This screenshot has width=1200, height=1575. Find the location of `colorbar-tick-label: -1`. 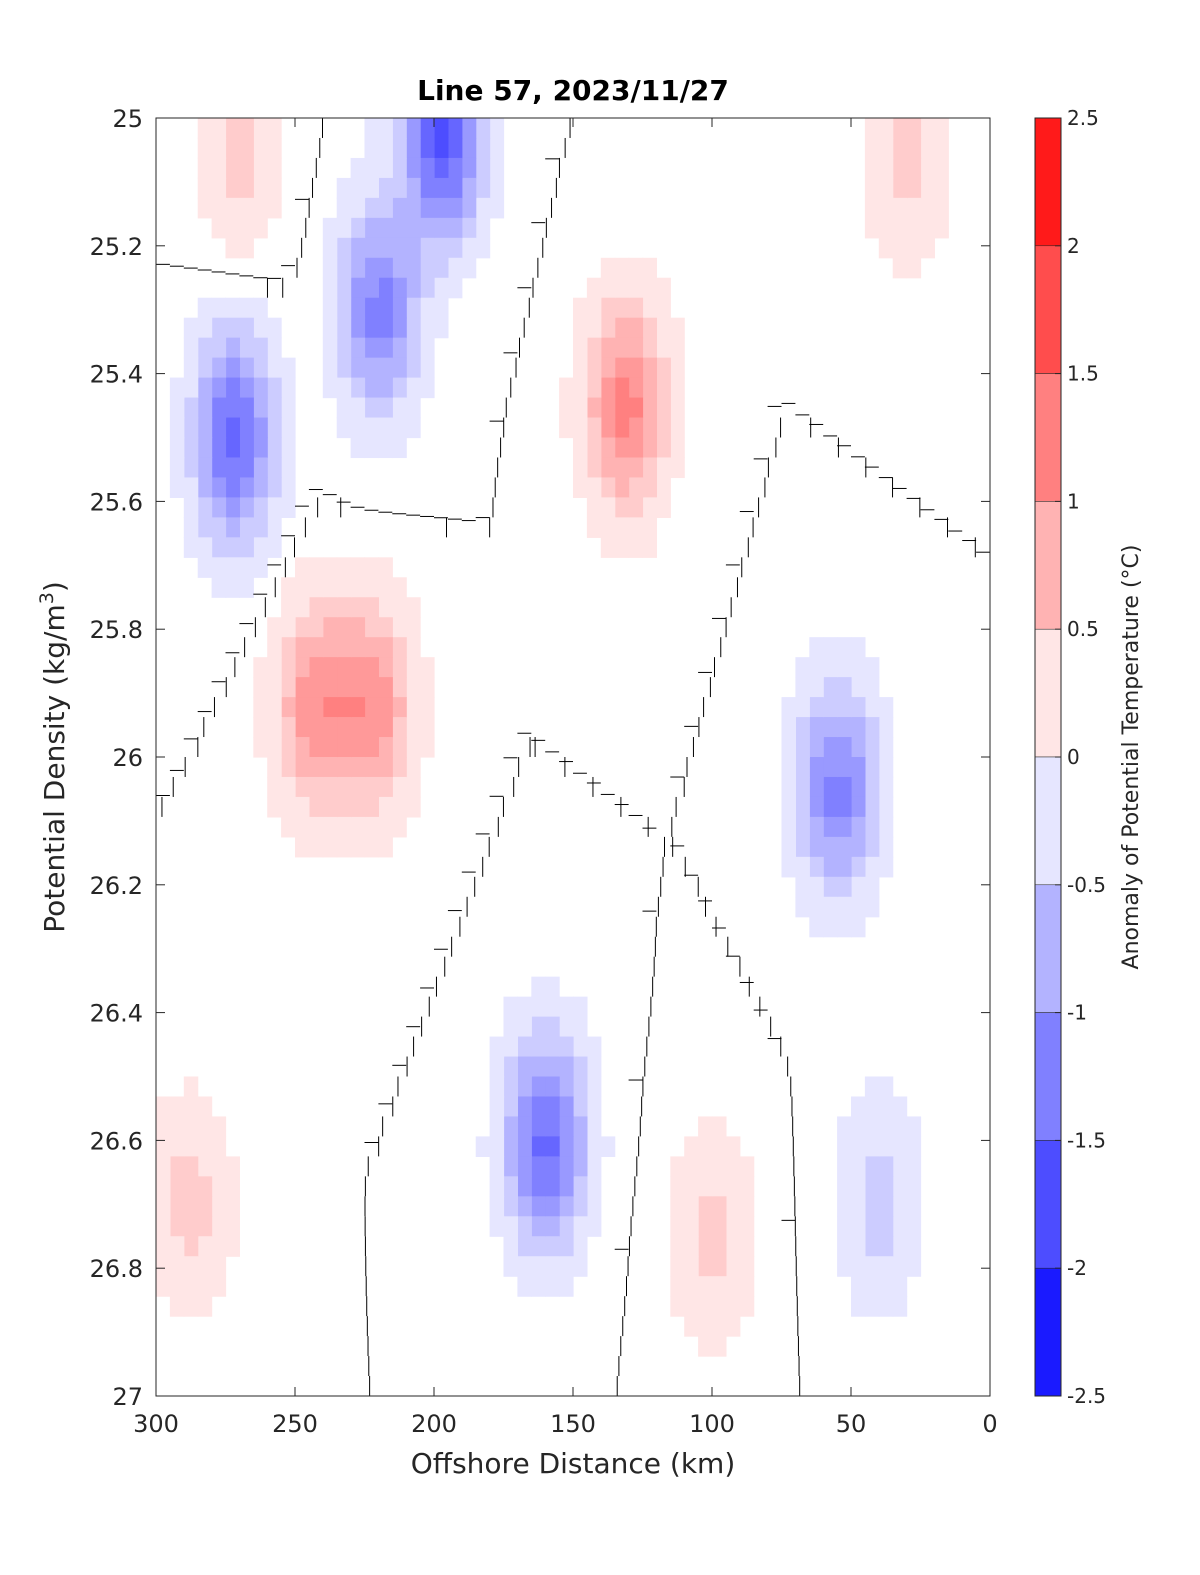

colorbar-tick-label: -1 is located at coordinates (1077, 1013).